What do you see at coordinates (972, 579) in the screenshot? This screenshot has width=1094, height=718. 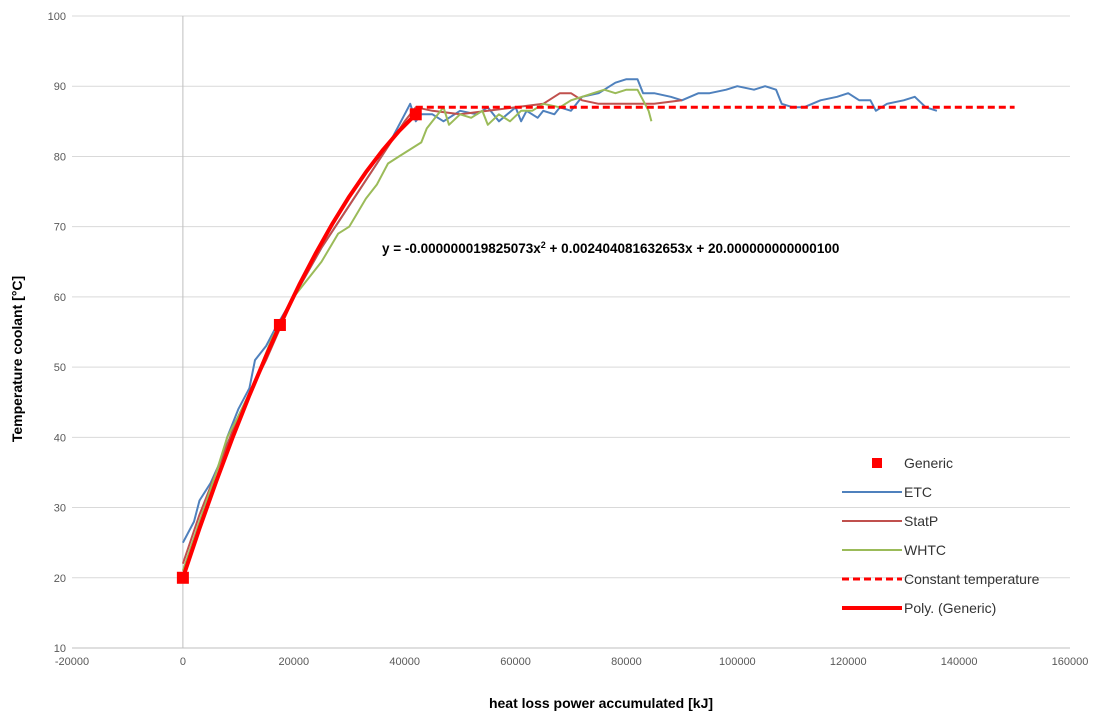 I see `legend-label: Constant temperature` at bounding box center [972, 579].